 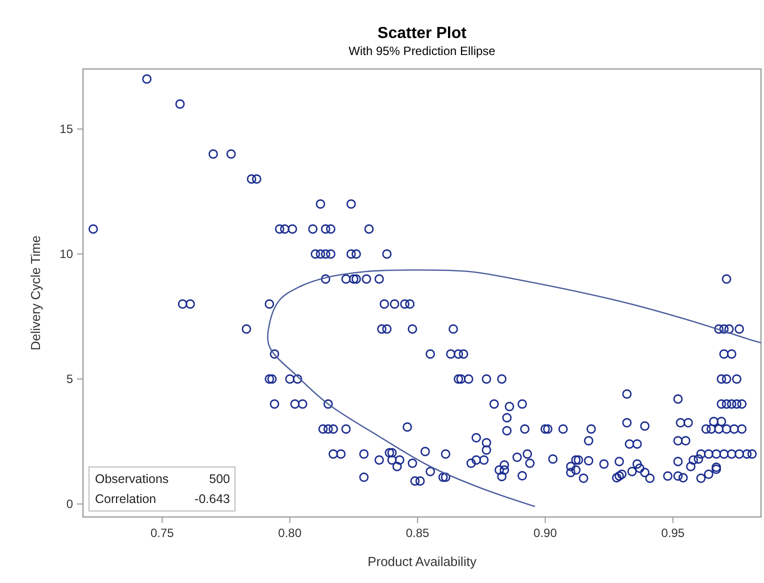 I want to click on x-tick-label: 0.80, so click(x=290, y=533).